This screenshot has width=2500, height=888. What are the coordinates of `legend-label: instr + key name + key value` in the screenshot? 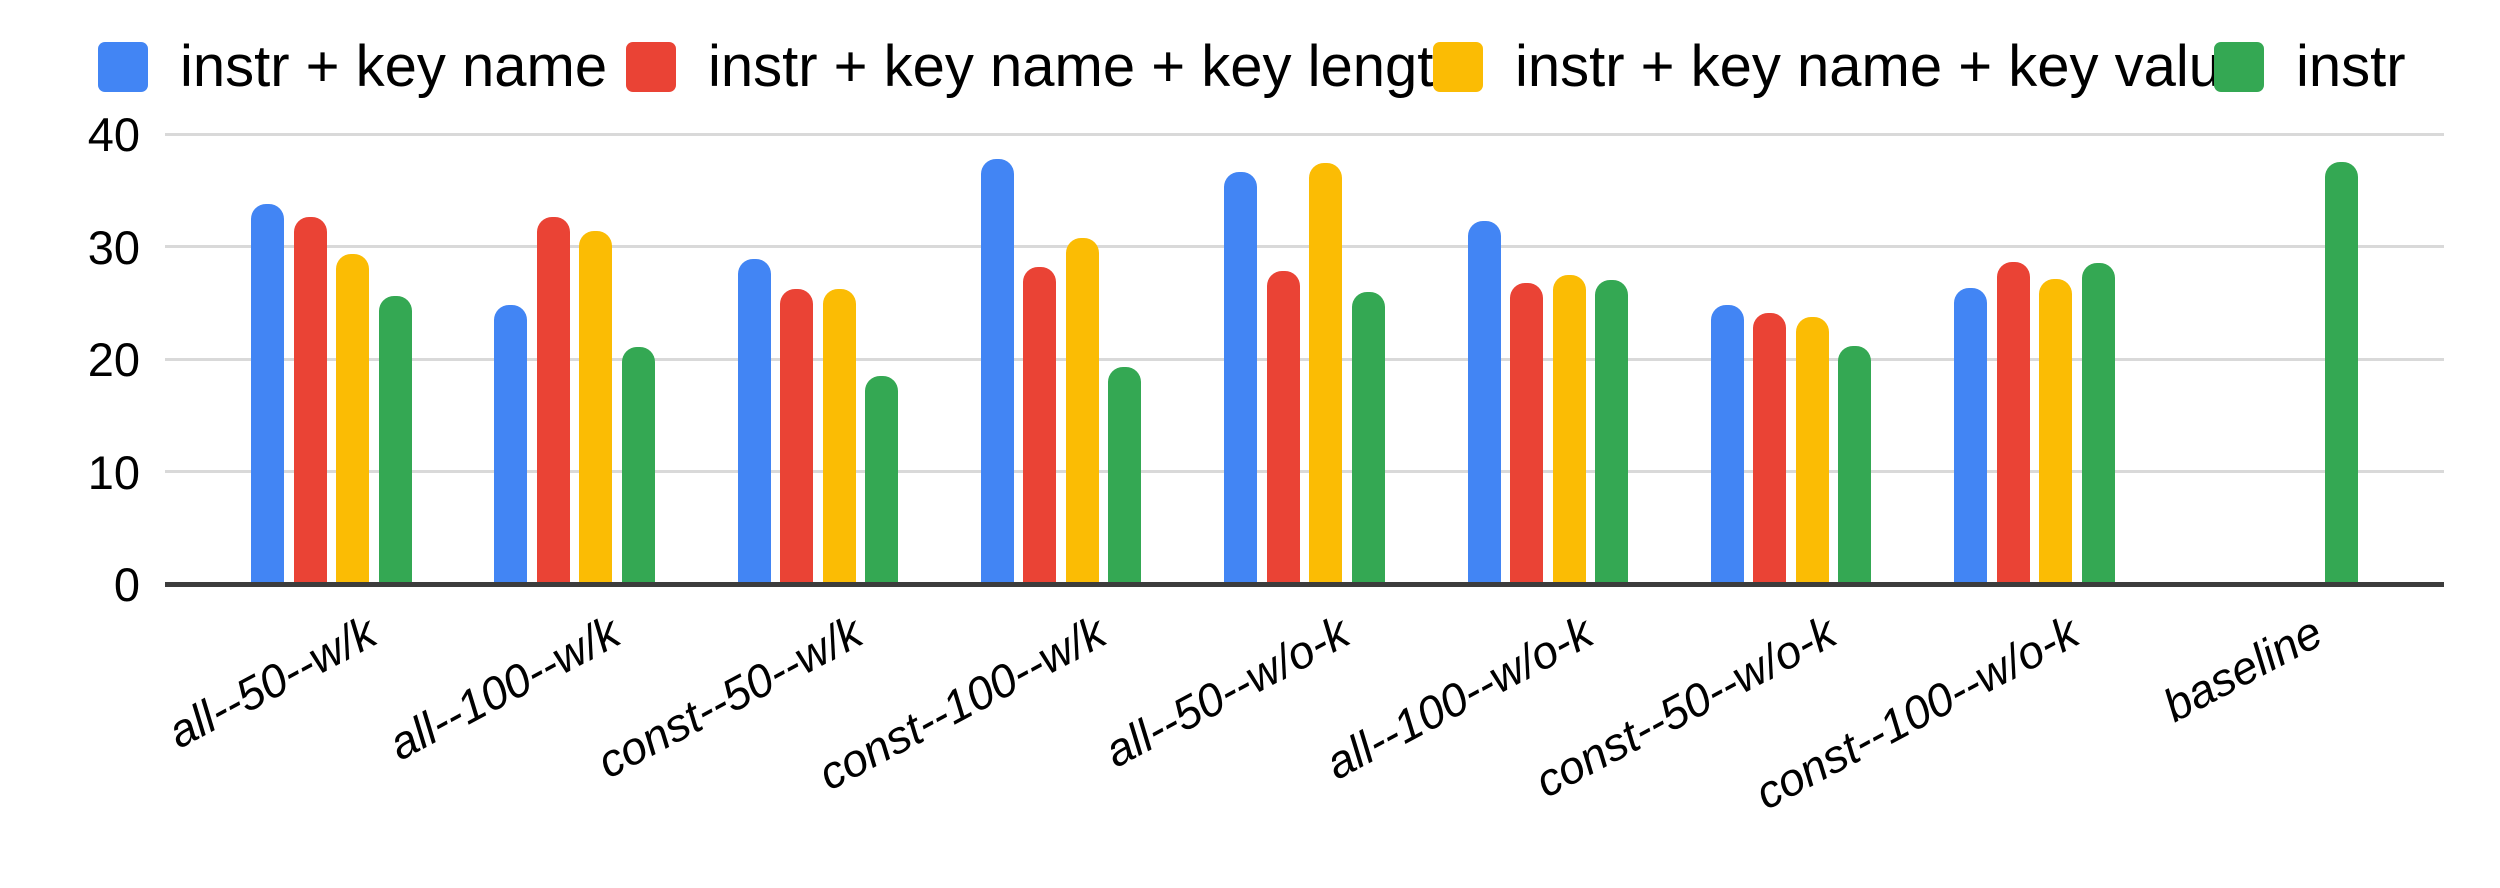 It's located at (1884, 66).